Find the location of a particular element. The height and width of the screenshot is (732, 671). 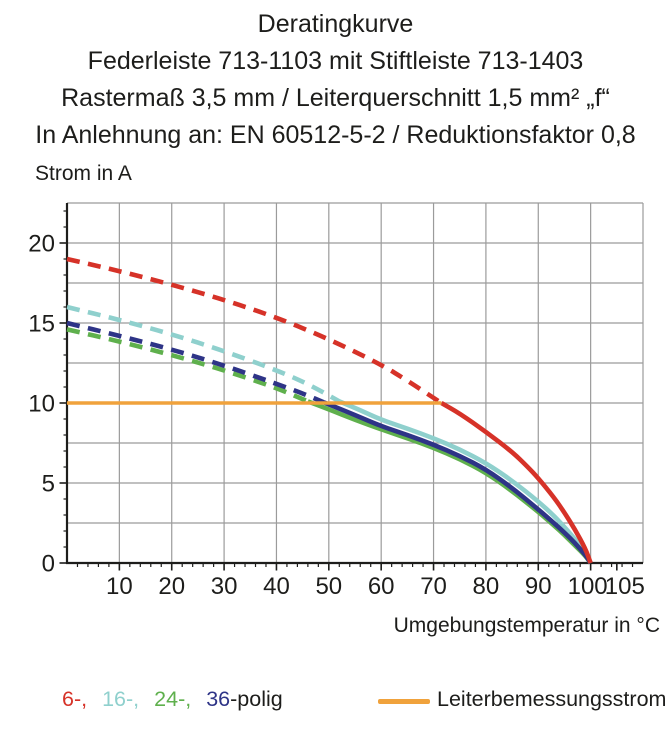

legend-item: 36 is located at coordinates (218, 699).